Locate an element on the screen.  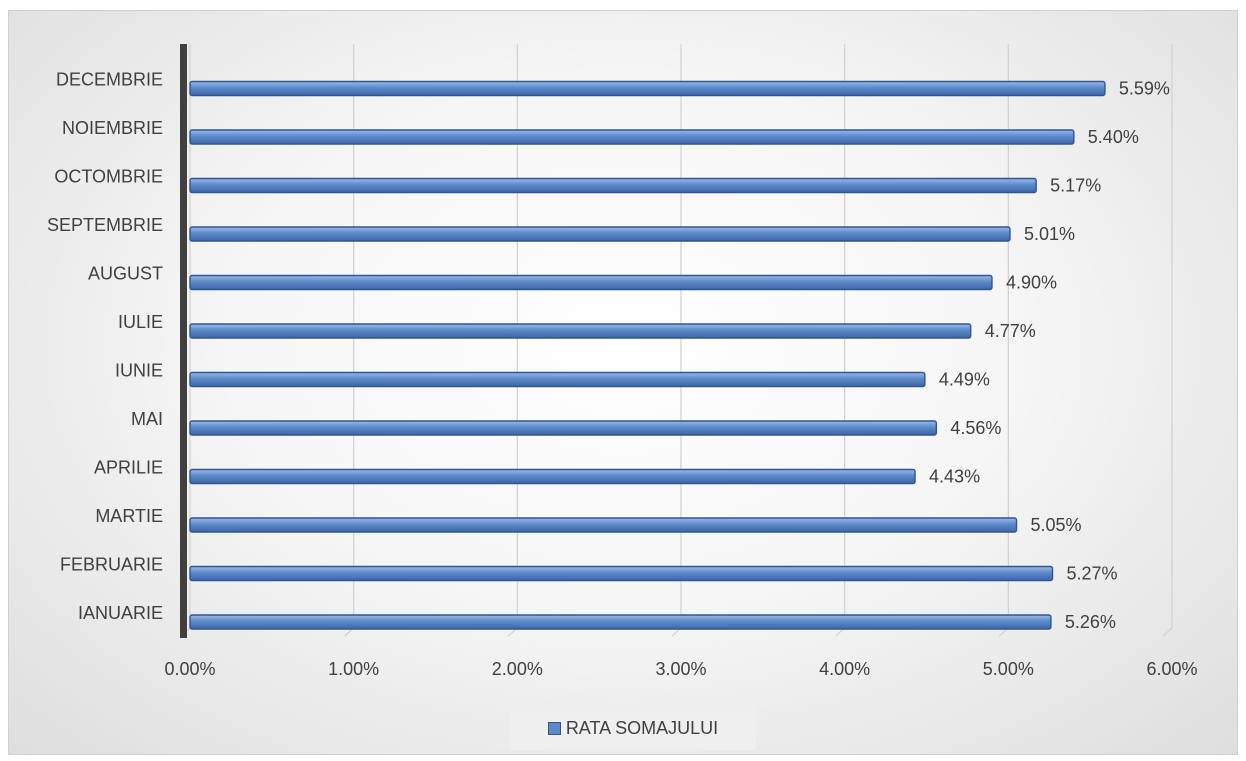
category-label: MARTIE is located at coordinates (129, 516).